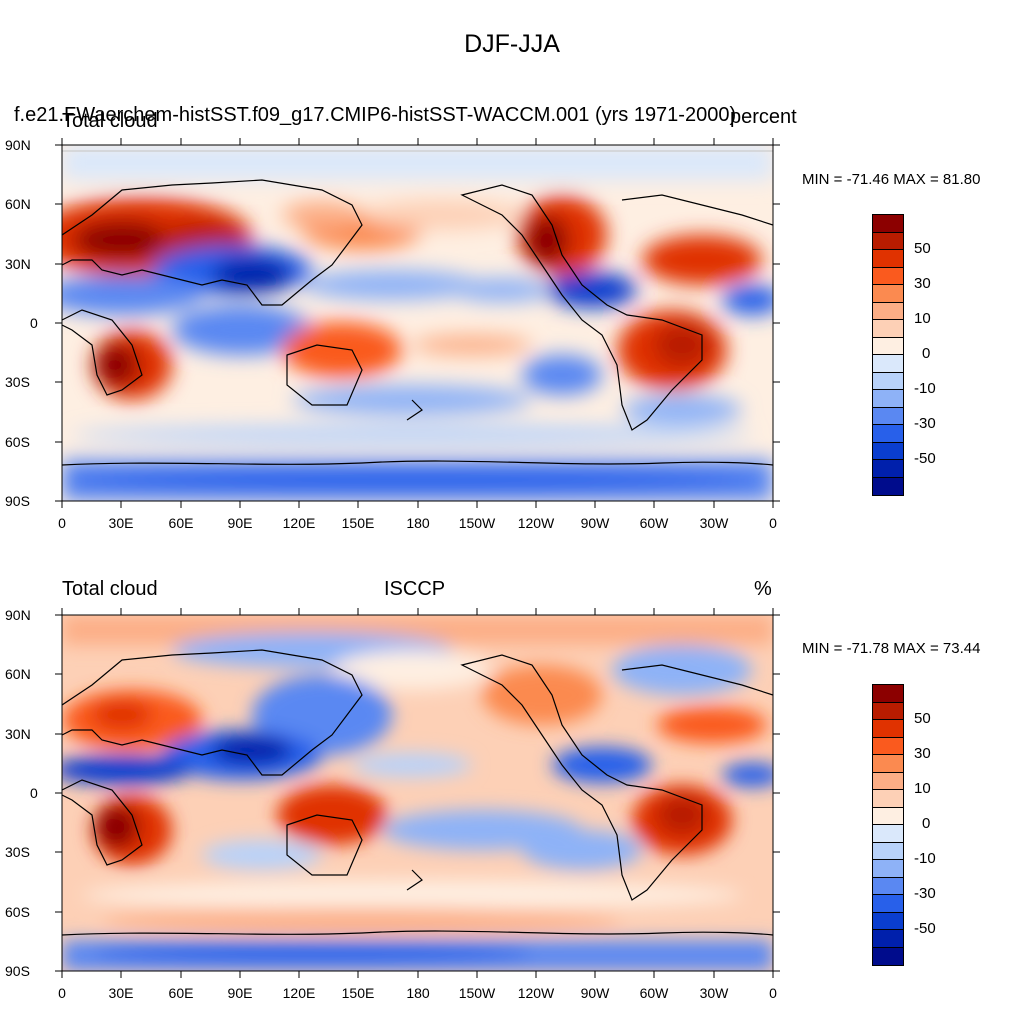 Image resolution: width=1024 pixels, height=1024 pixels. What do you see at coordinates (181, 993) in the screenshot?
I see `p2-lon-label: 60E` at bounding box center [181, 993].